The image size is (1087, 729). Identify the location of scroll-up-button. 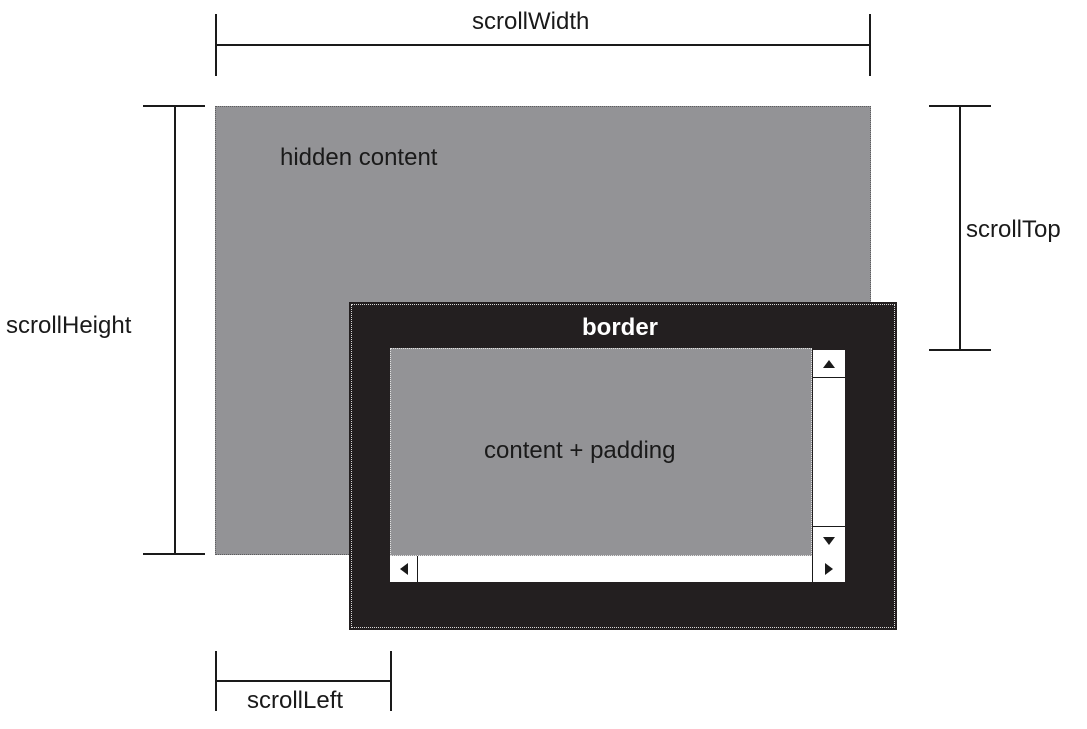
(829, 364).